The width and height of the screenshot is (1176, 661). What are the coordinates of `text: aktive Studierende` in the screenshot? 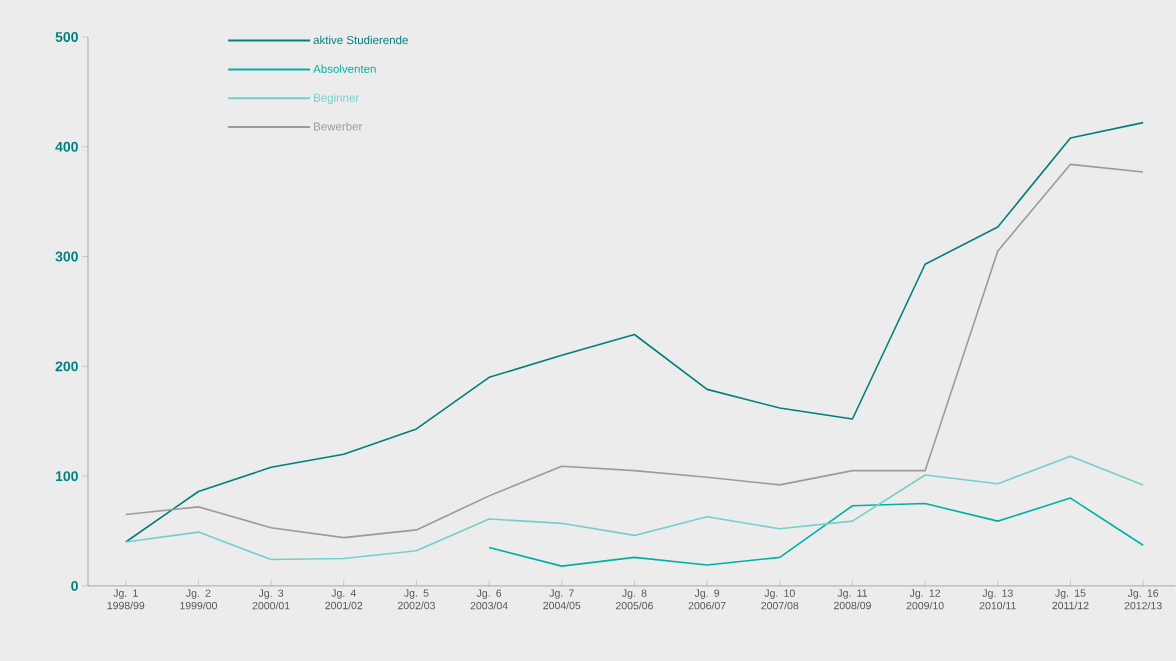 It's located at (360, 40).